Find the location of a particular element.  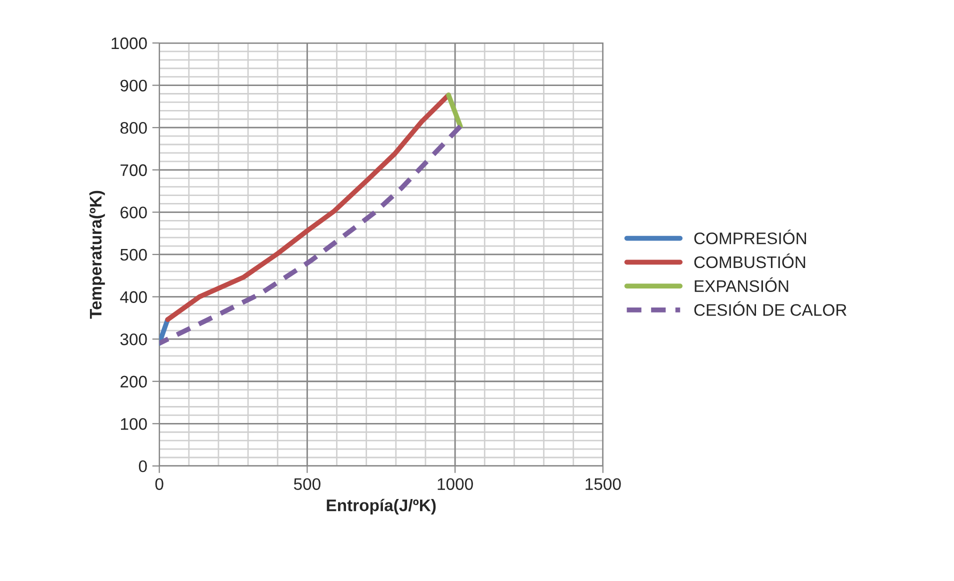

y-tick-label: 1000 is located at coordinates (129, 43).